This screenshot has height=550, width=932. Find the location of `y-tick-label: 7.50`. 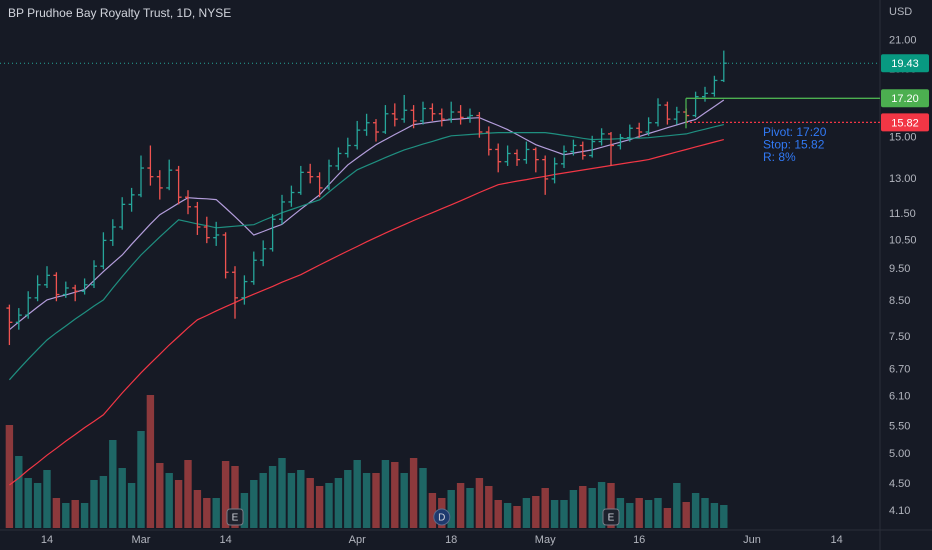

y-tick-label: 7.50 is located at coordinates (899, 337).